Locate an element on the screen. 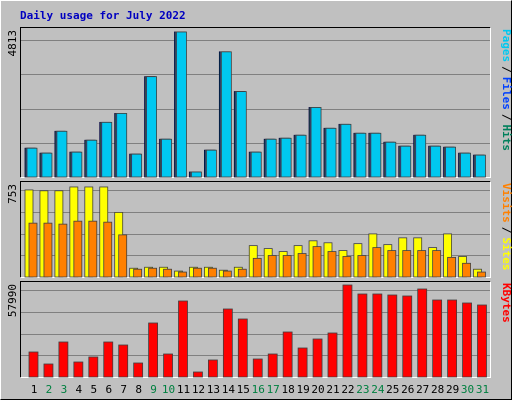 The height and width of the screenshot is (400, 512). y-tick-label: 57990 is located at coordinates (12, 300).